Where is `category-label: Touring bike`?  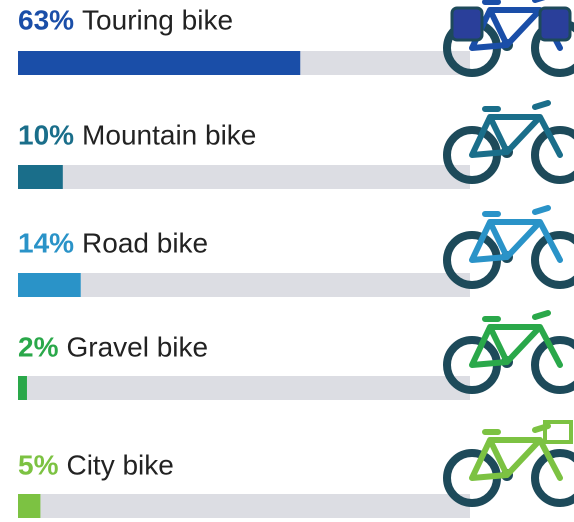
category-label: Touring bike is located at coordinates (157, 19).